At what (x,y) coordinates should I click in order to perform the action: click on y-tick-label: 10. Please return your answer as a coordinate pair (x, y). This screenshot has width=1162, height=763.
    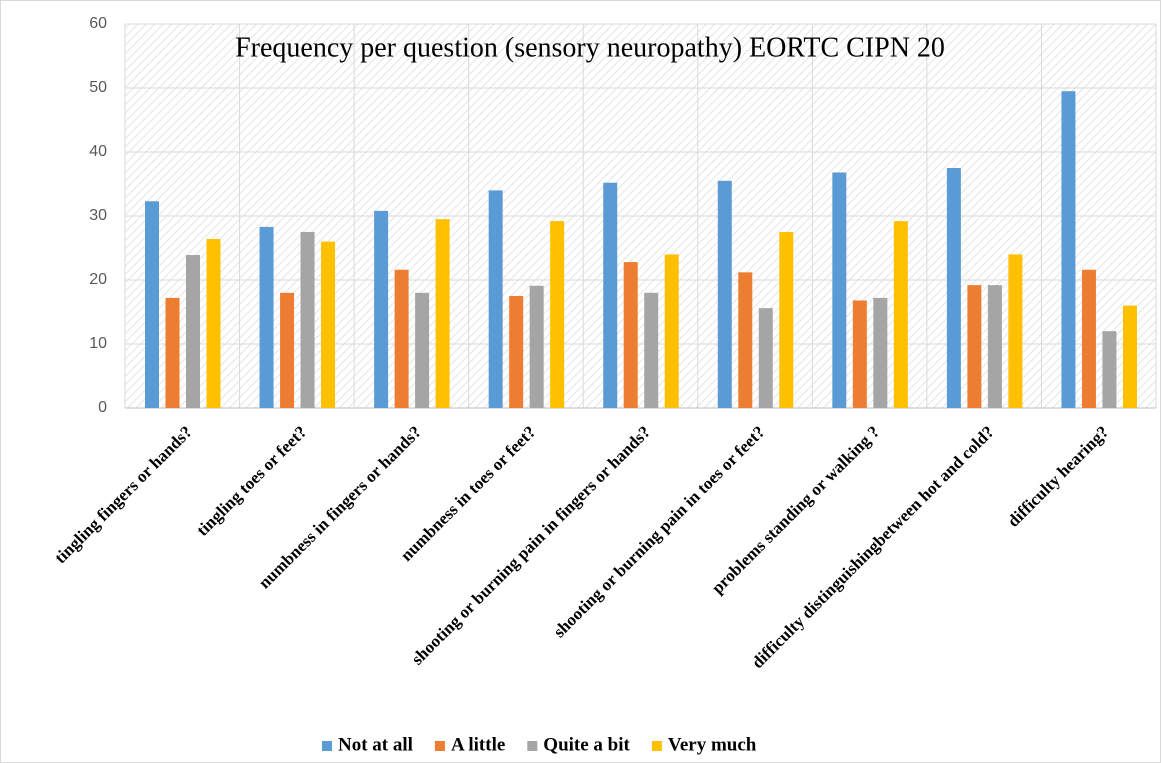
    Looking at the image, I should click on (98, 343).